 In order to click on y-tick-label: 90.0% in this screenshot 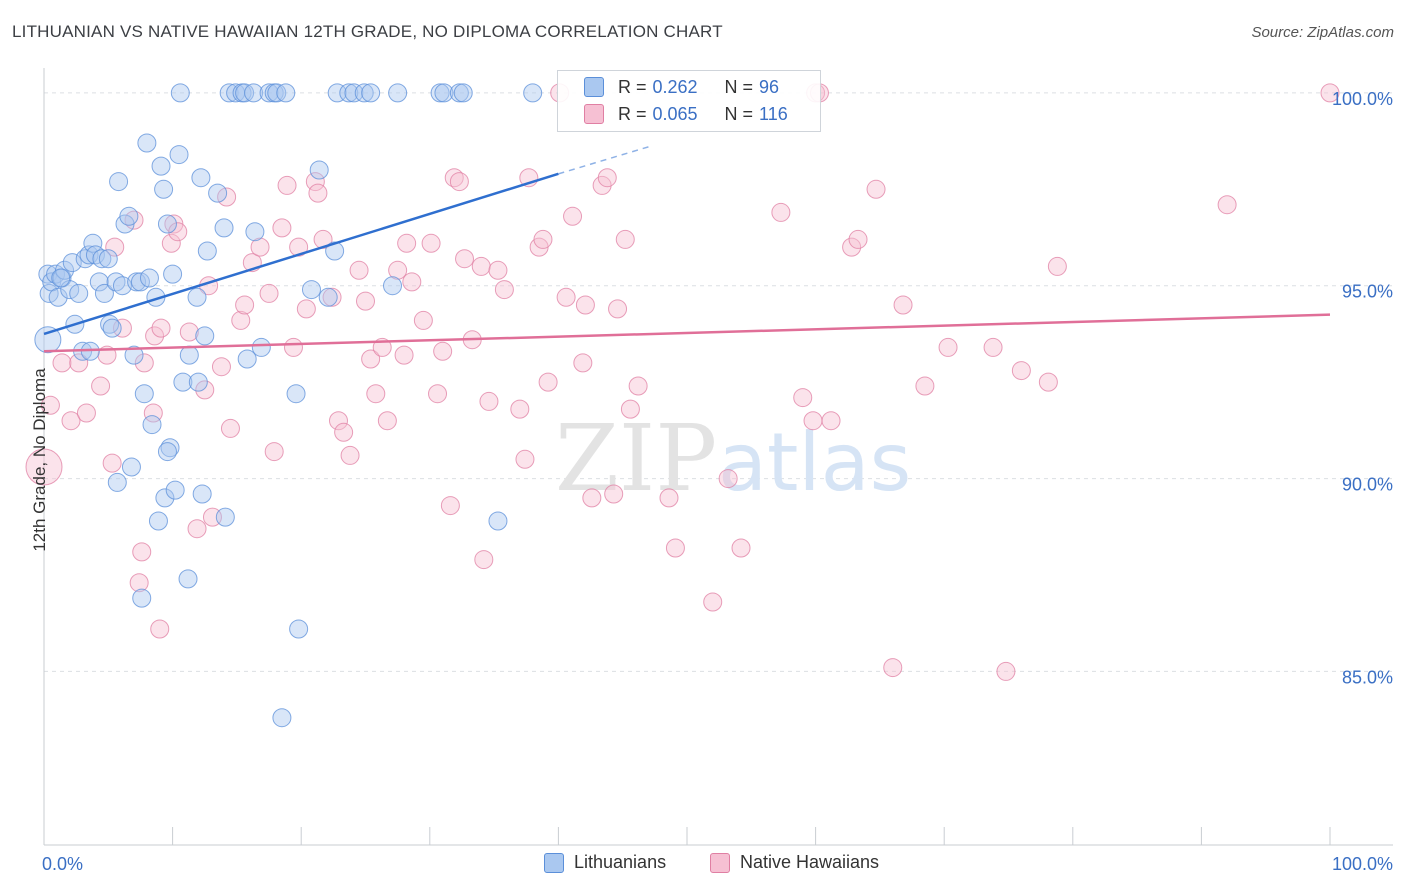, I will do `click(1367, 485)`.